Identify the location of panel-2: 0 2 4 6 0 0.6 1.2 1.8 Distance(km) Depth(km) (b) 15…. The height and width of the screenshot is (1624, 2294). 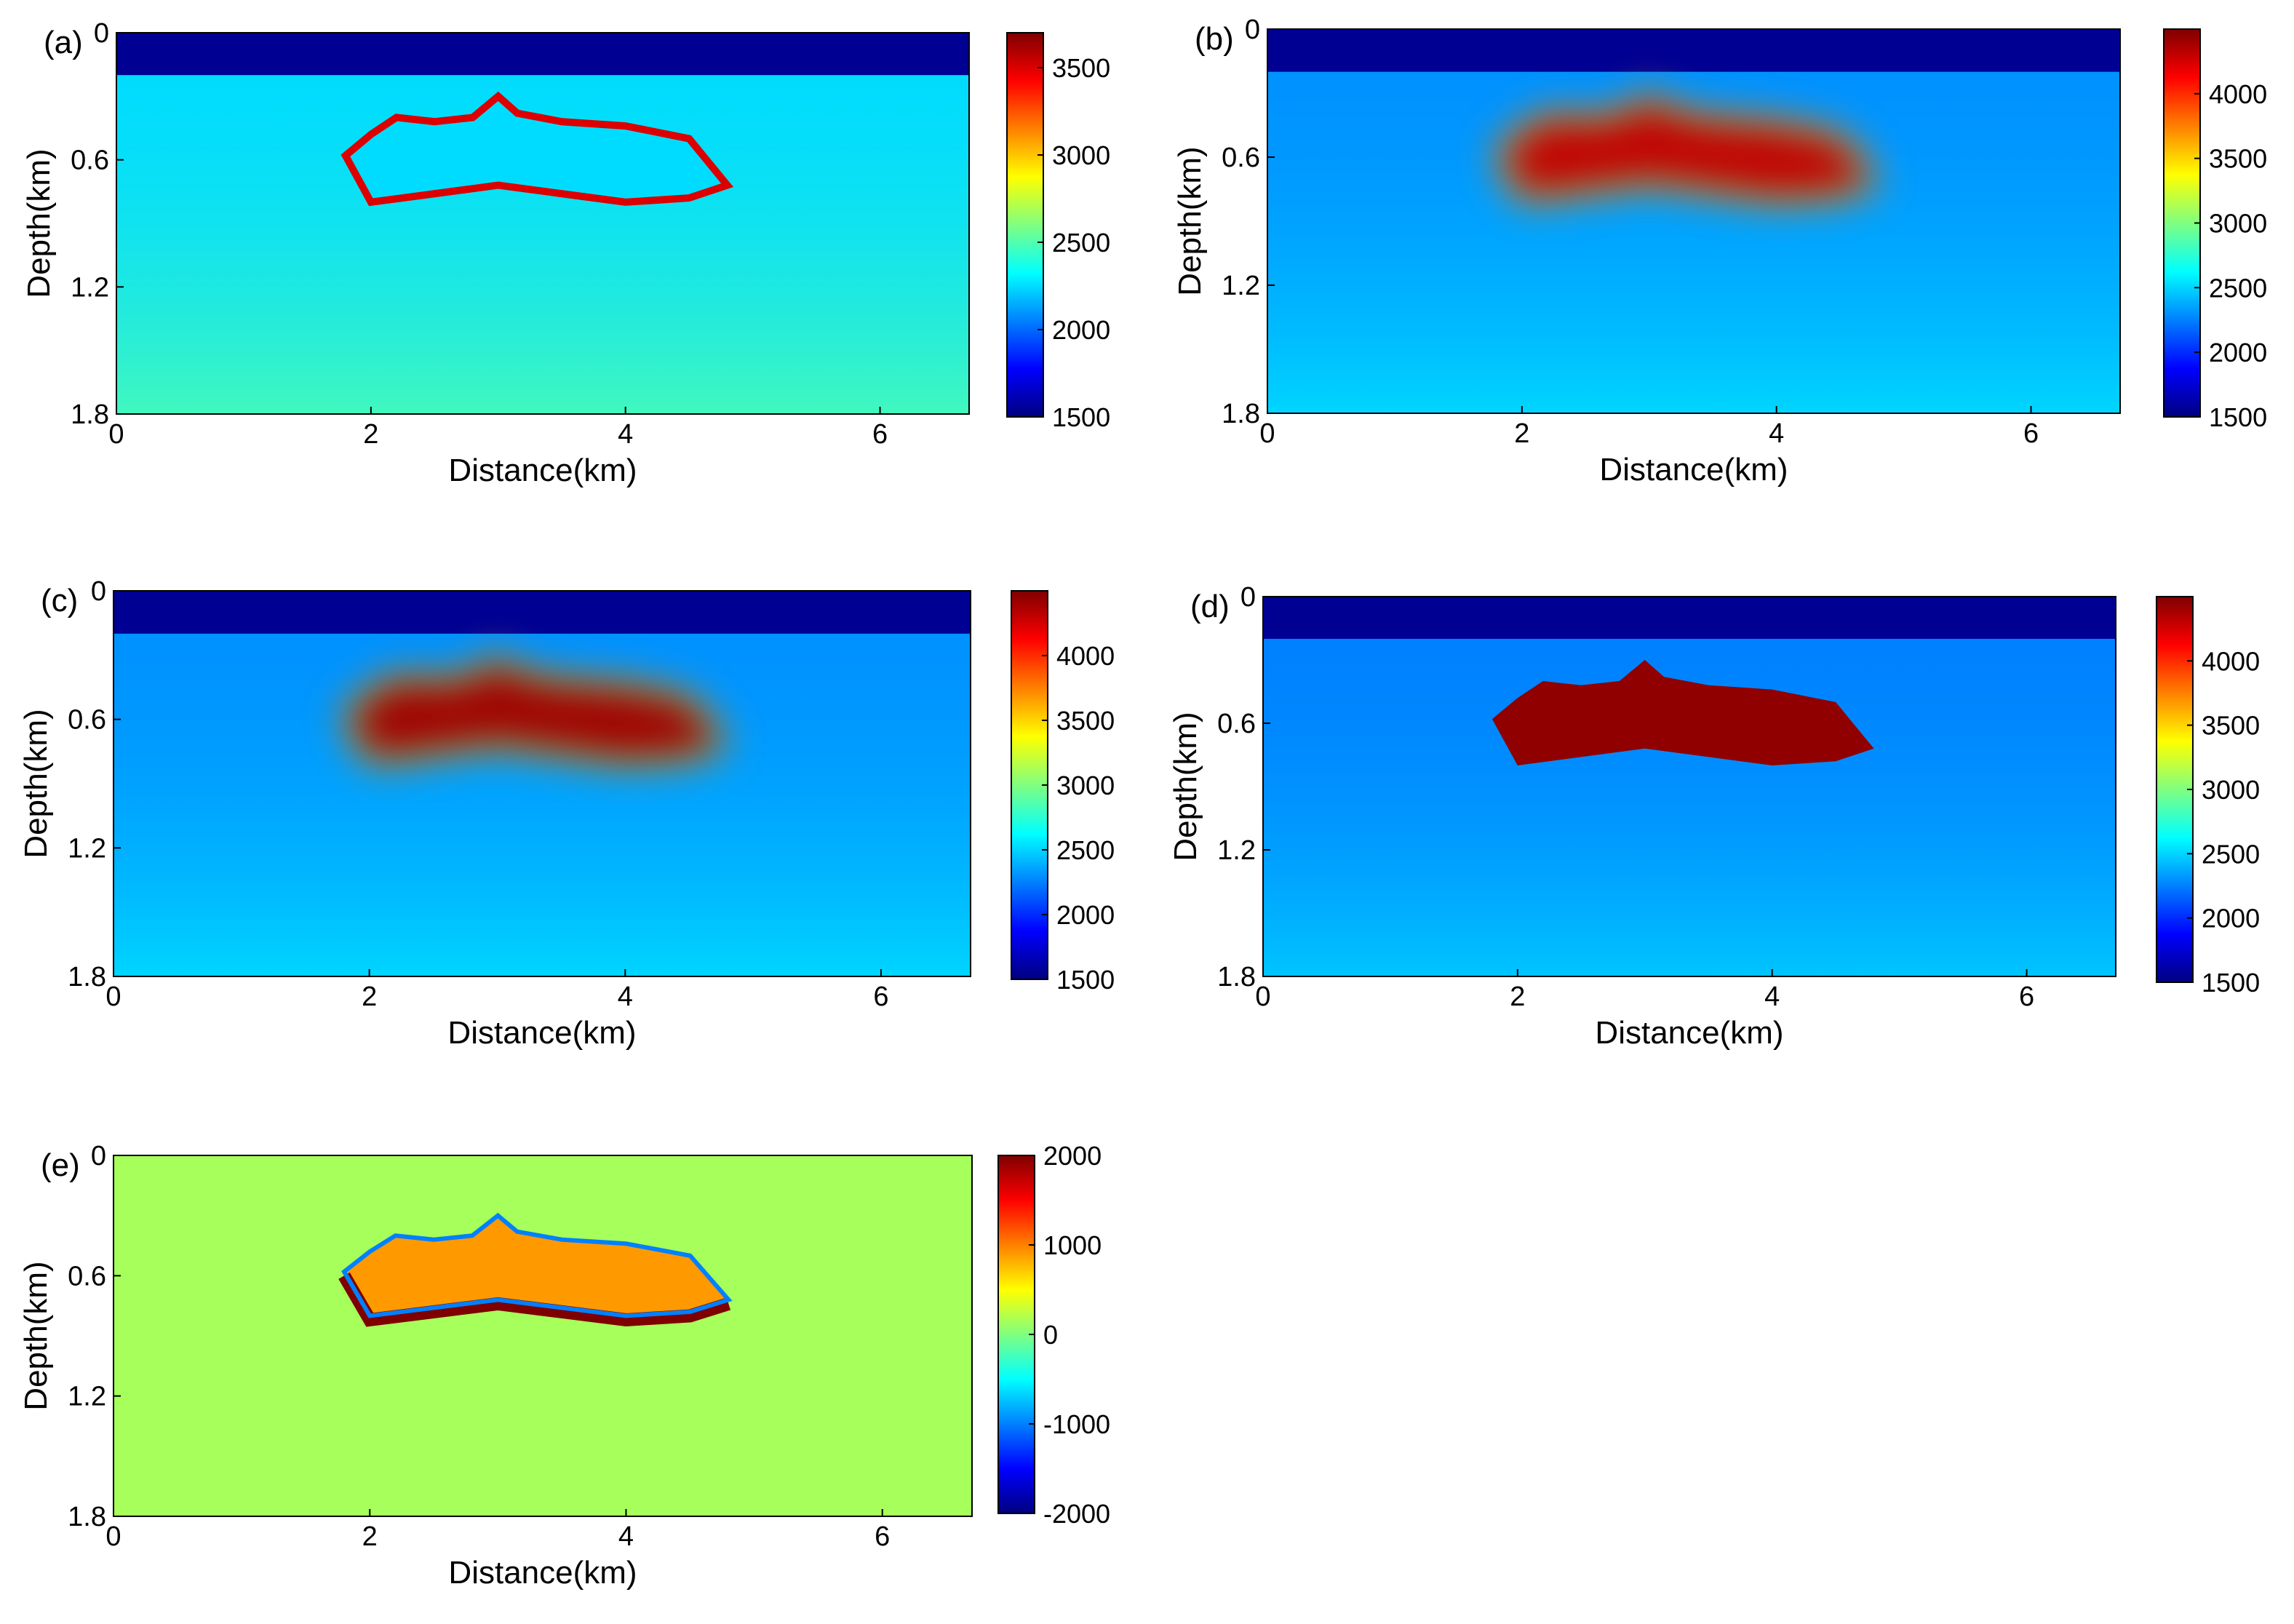
(1719, 251).